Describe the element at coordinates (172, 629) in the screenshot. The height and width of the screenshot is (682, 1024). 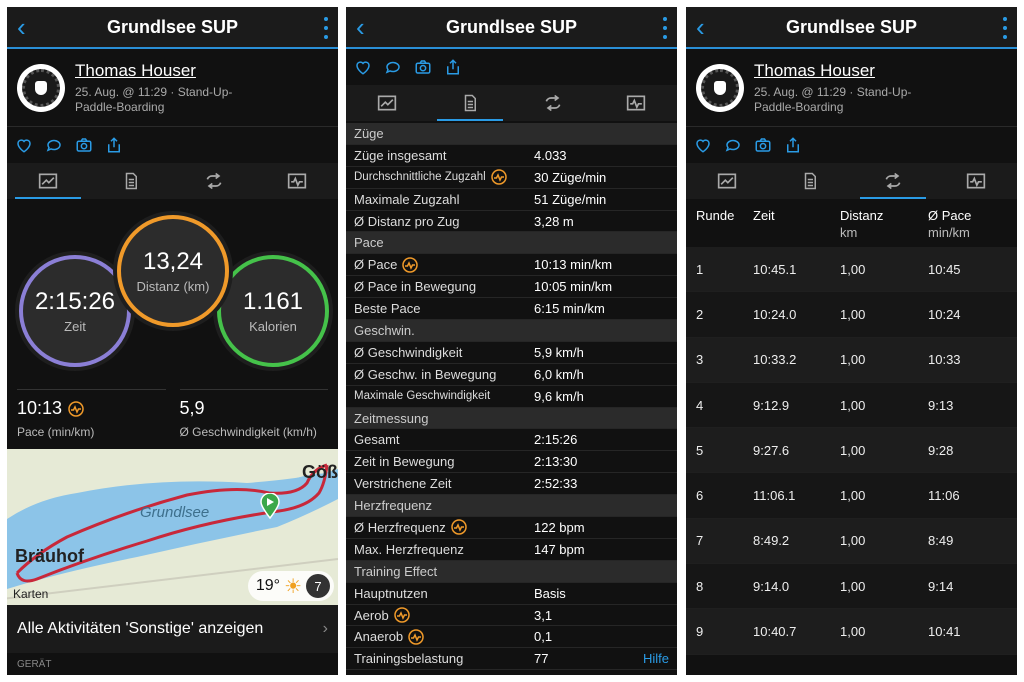
I see `all-activities-link: Alle Aktivitäten 'Sonstige' anzeigen ›` at that location.